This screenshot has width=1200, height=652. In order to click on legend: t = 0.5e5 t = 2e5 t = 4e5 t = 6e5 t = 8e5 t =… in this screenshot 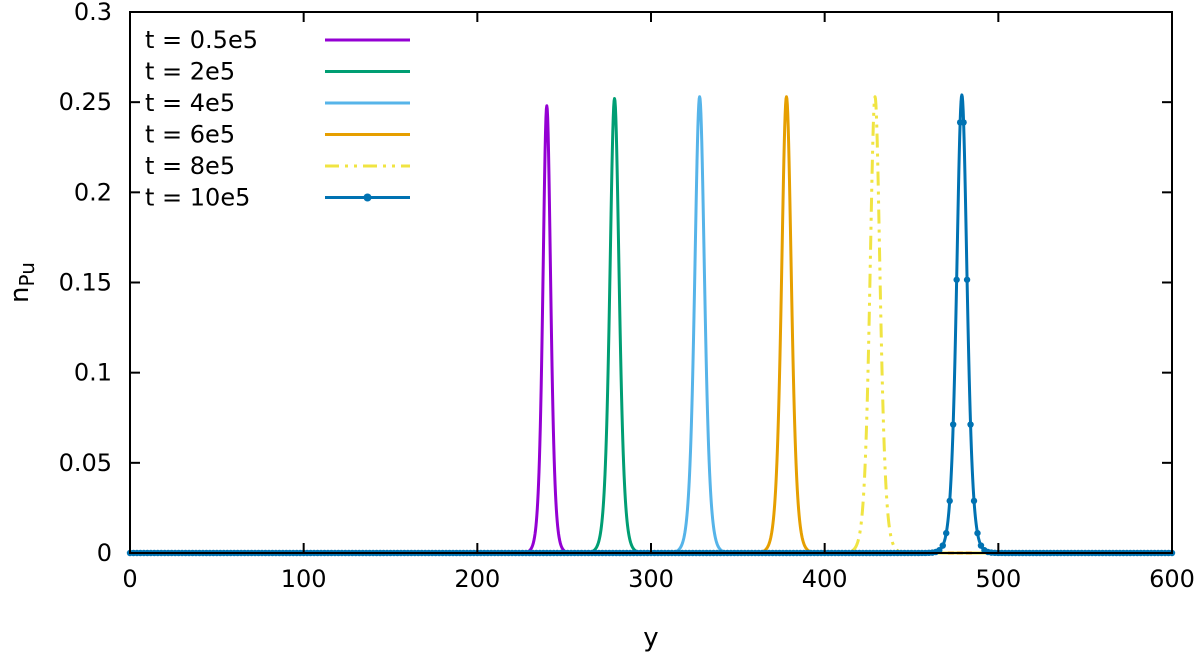, I will do `click(277, 119)`.